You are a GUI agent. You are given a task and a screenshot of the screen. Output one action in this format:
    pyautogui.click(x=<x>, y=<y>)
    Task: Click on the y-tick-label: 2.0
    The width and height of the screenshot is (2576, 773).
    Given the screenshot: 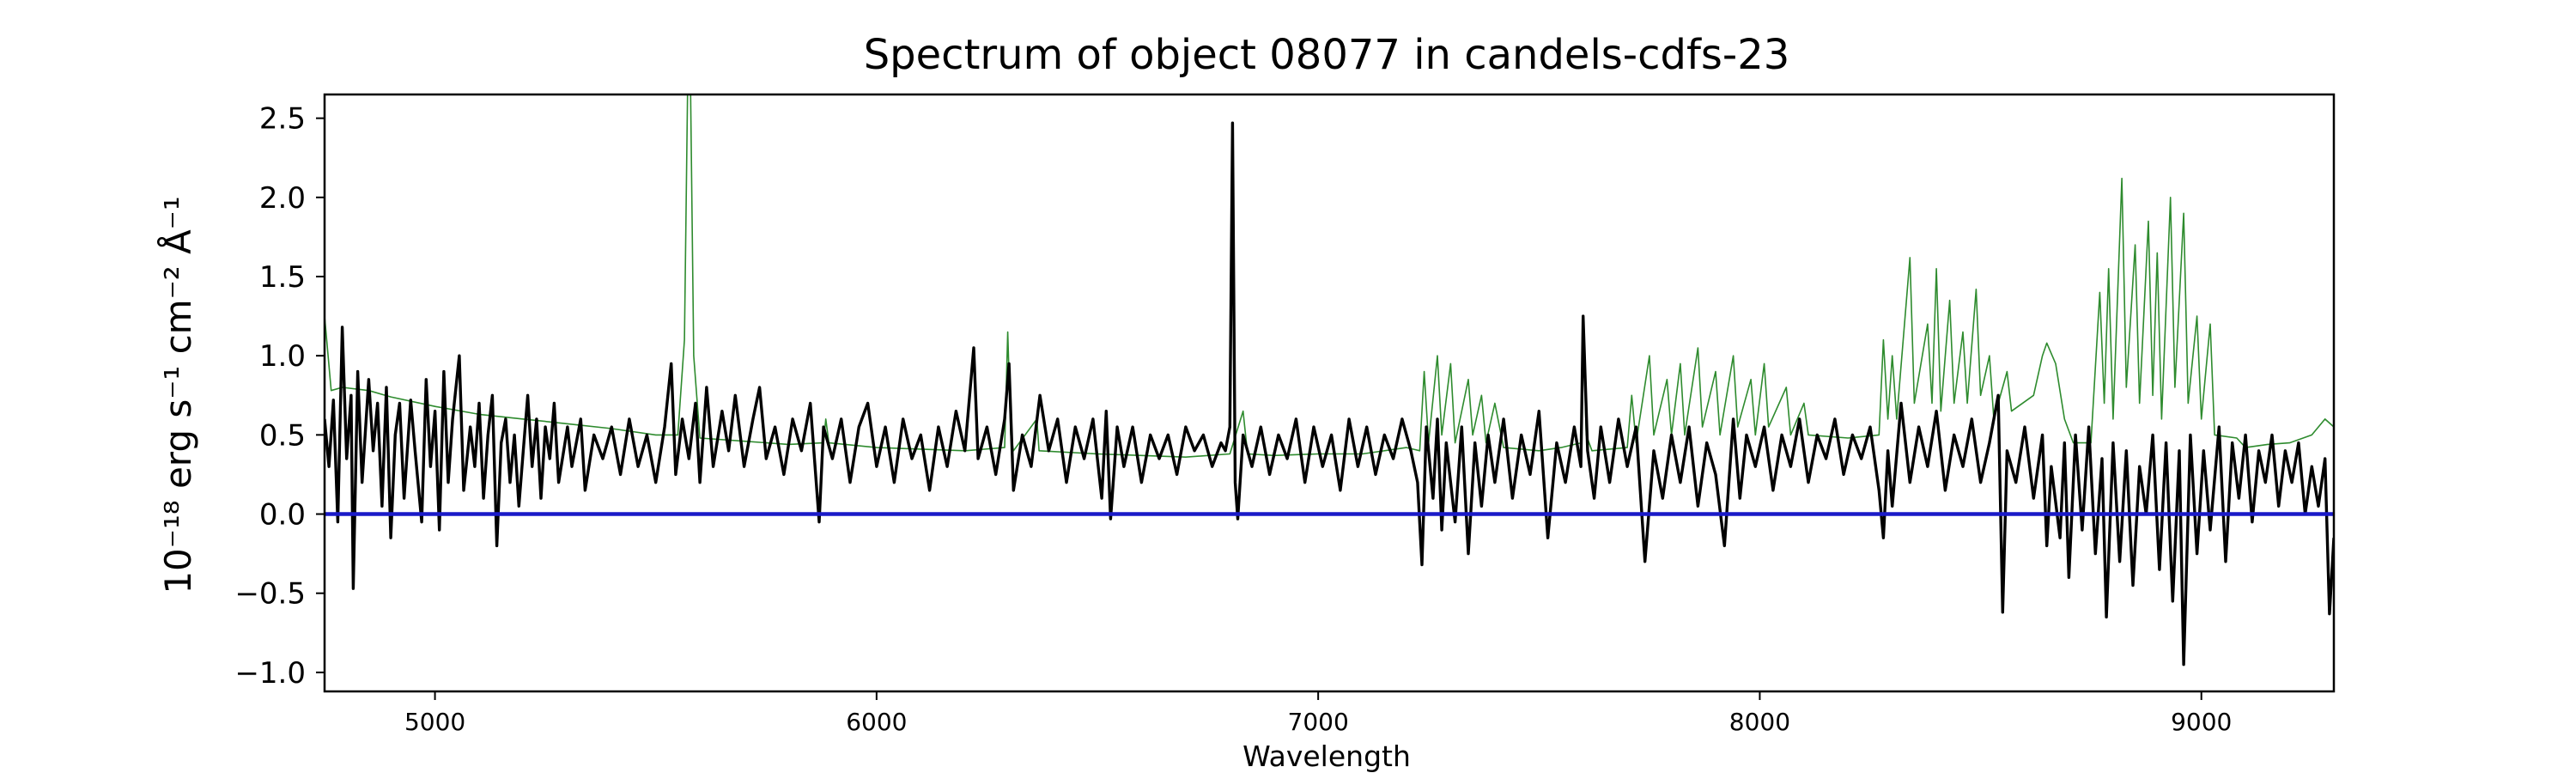 What is the action you would take?
    pyautogui.click(x=282, y=198)
    